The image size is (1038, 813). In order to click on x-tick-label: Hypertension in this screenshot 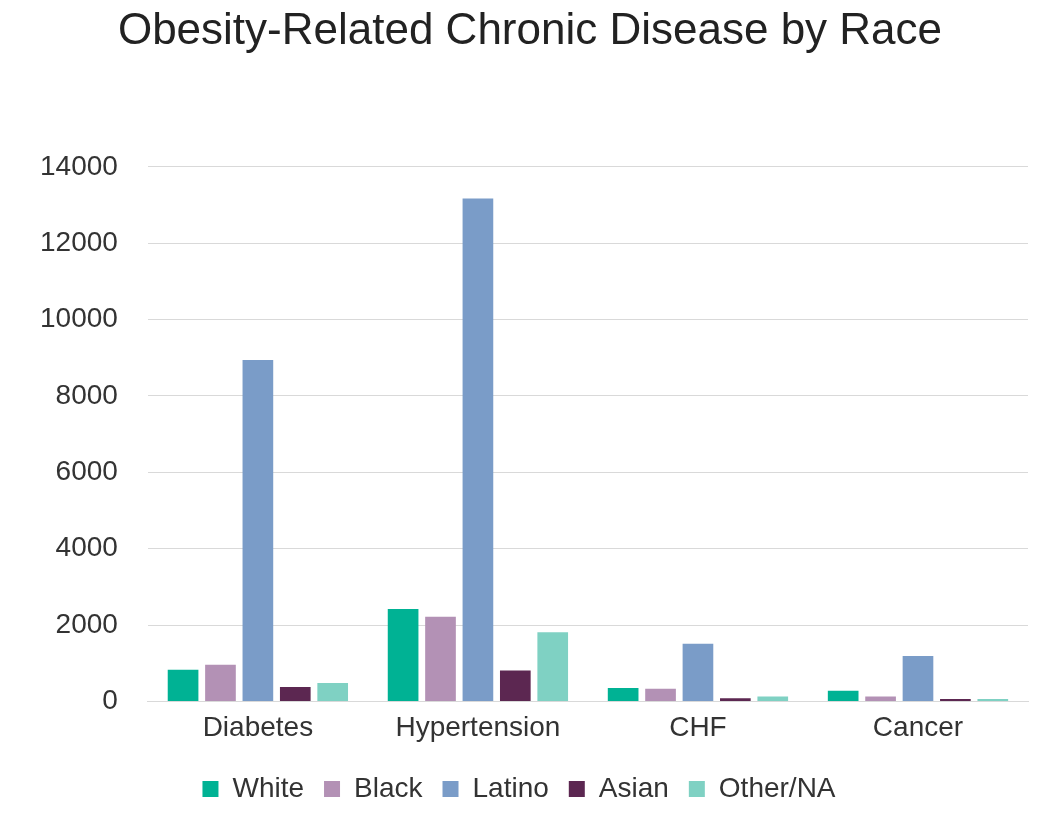, I will do `click(478, 726)`.